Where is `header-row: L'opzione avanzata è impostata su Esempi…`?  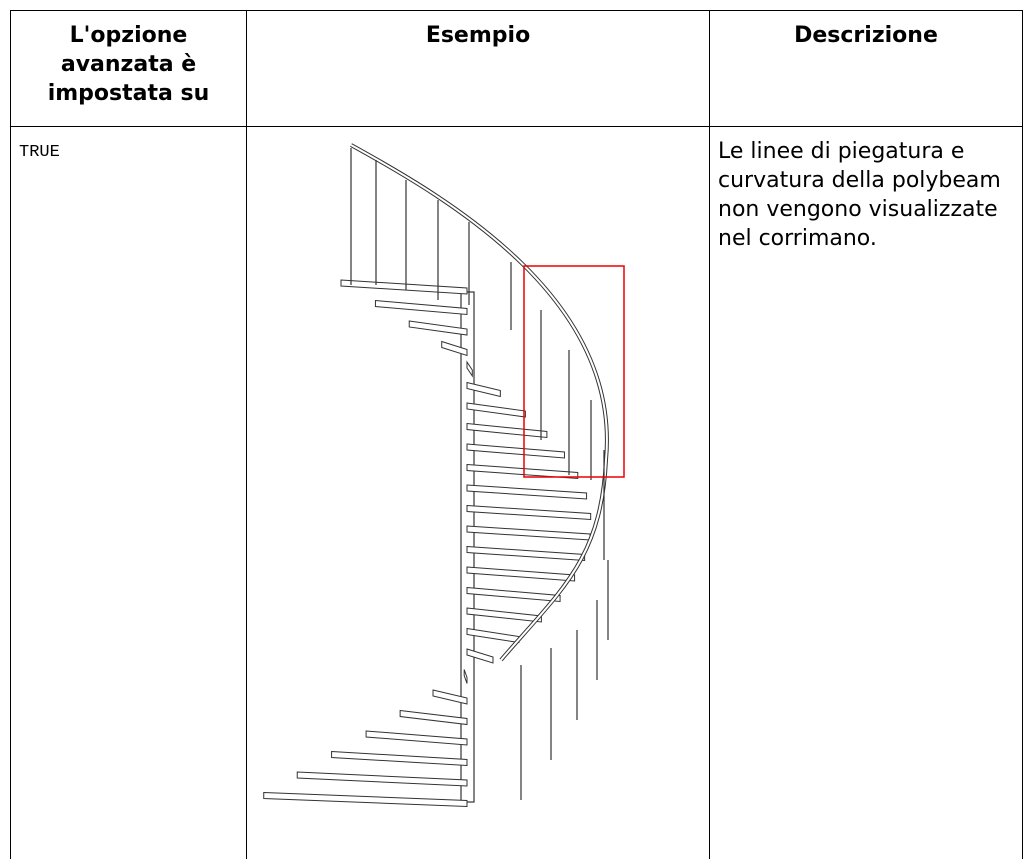
header-row: L'opzione avanzata è impostata su Esempi… is located at coordinates (517, 69).